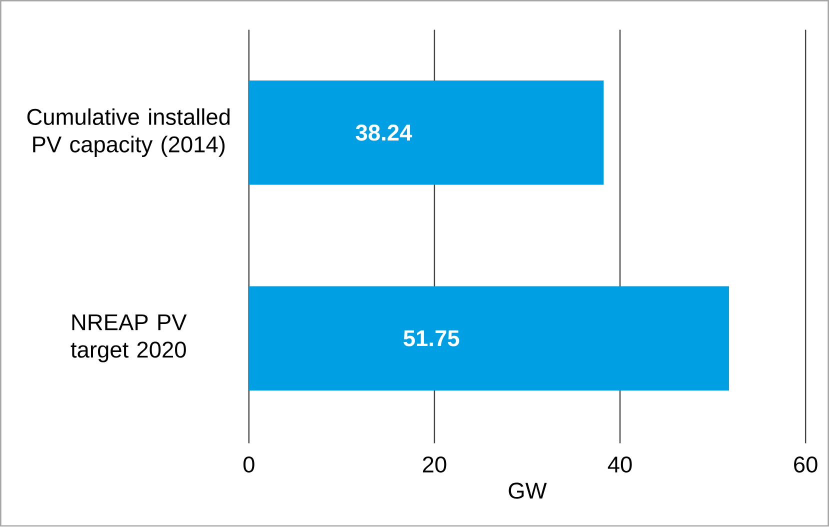  I want to click on data-label: 51.75, so click(432, 338).